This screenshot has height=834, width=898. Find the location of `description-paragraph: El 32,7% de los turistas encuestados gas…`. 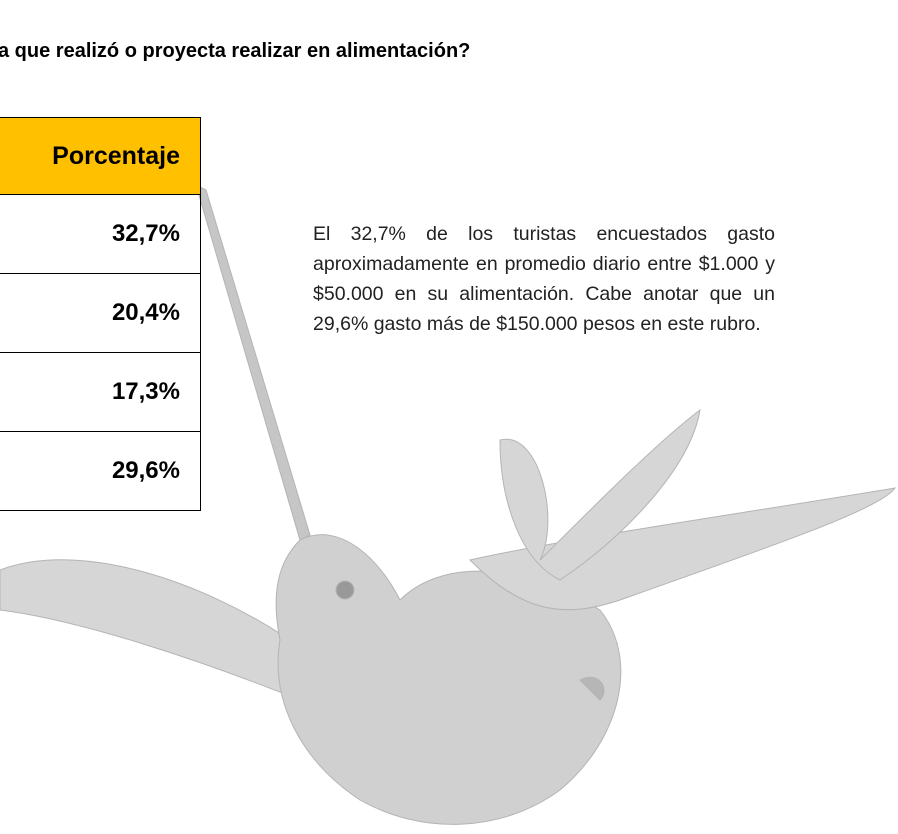

description-paragraph: El 32,7% de los turistas encuestados gas… is located at coordinates (544, 279).